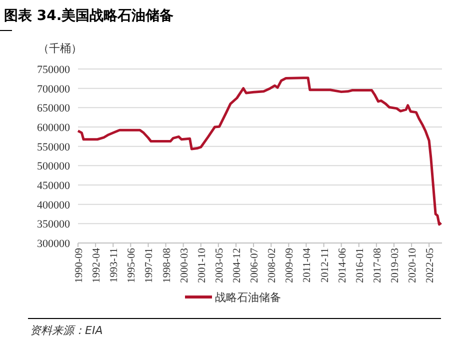  I want to click on x-tick-label: 1990-09, so click(79, 265).